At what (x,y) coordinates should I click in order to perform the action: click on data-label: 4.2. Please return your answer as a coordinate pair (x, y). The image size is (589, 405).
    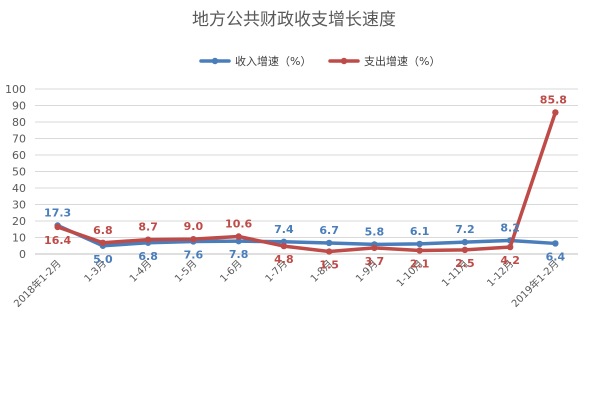
    Looking at the image, I should click on (510, 260).